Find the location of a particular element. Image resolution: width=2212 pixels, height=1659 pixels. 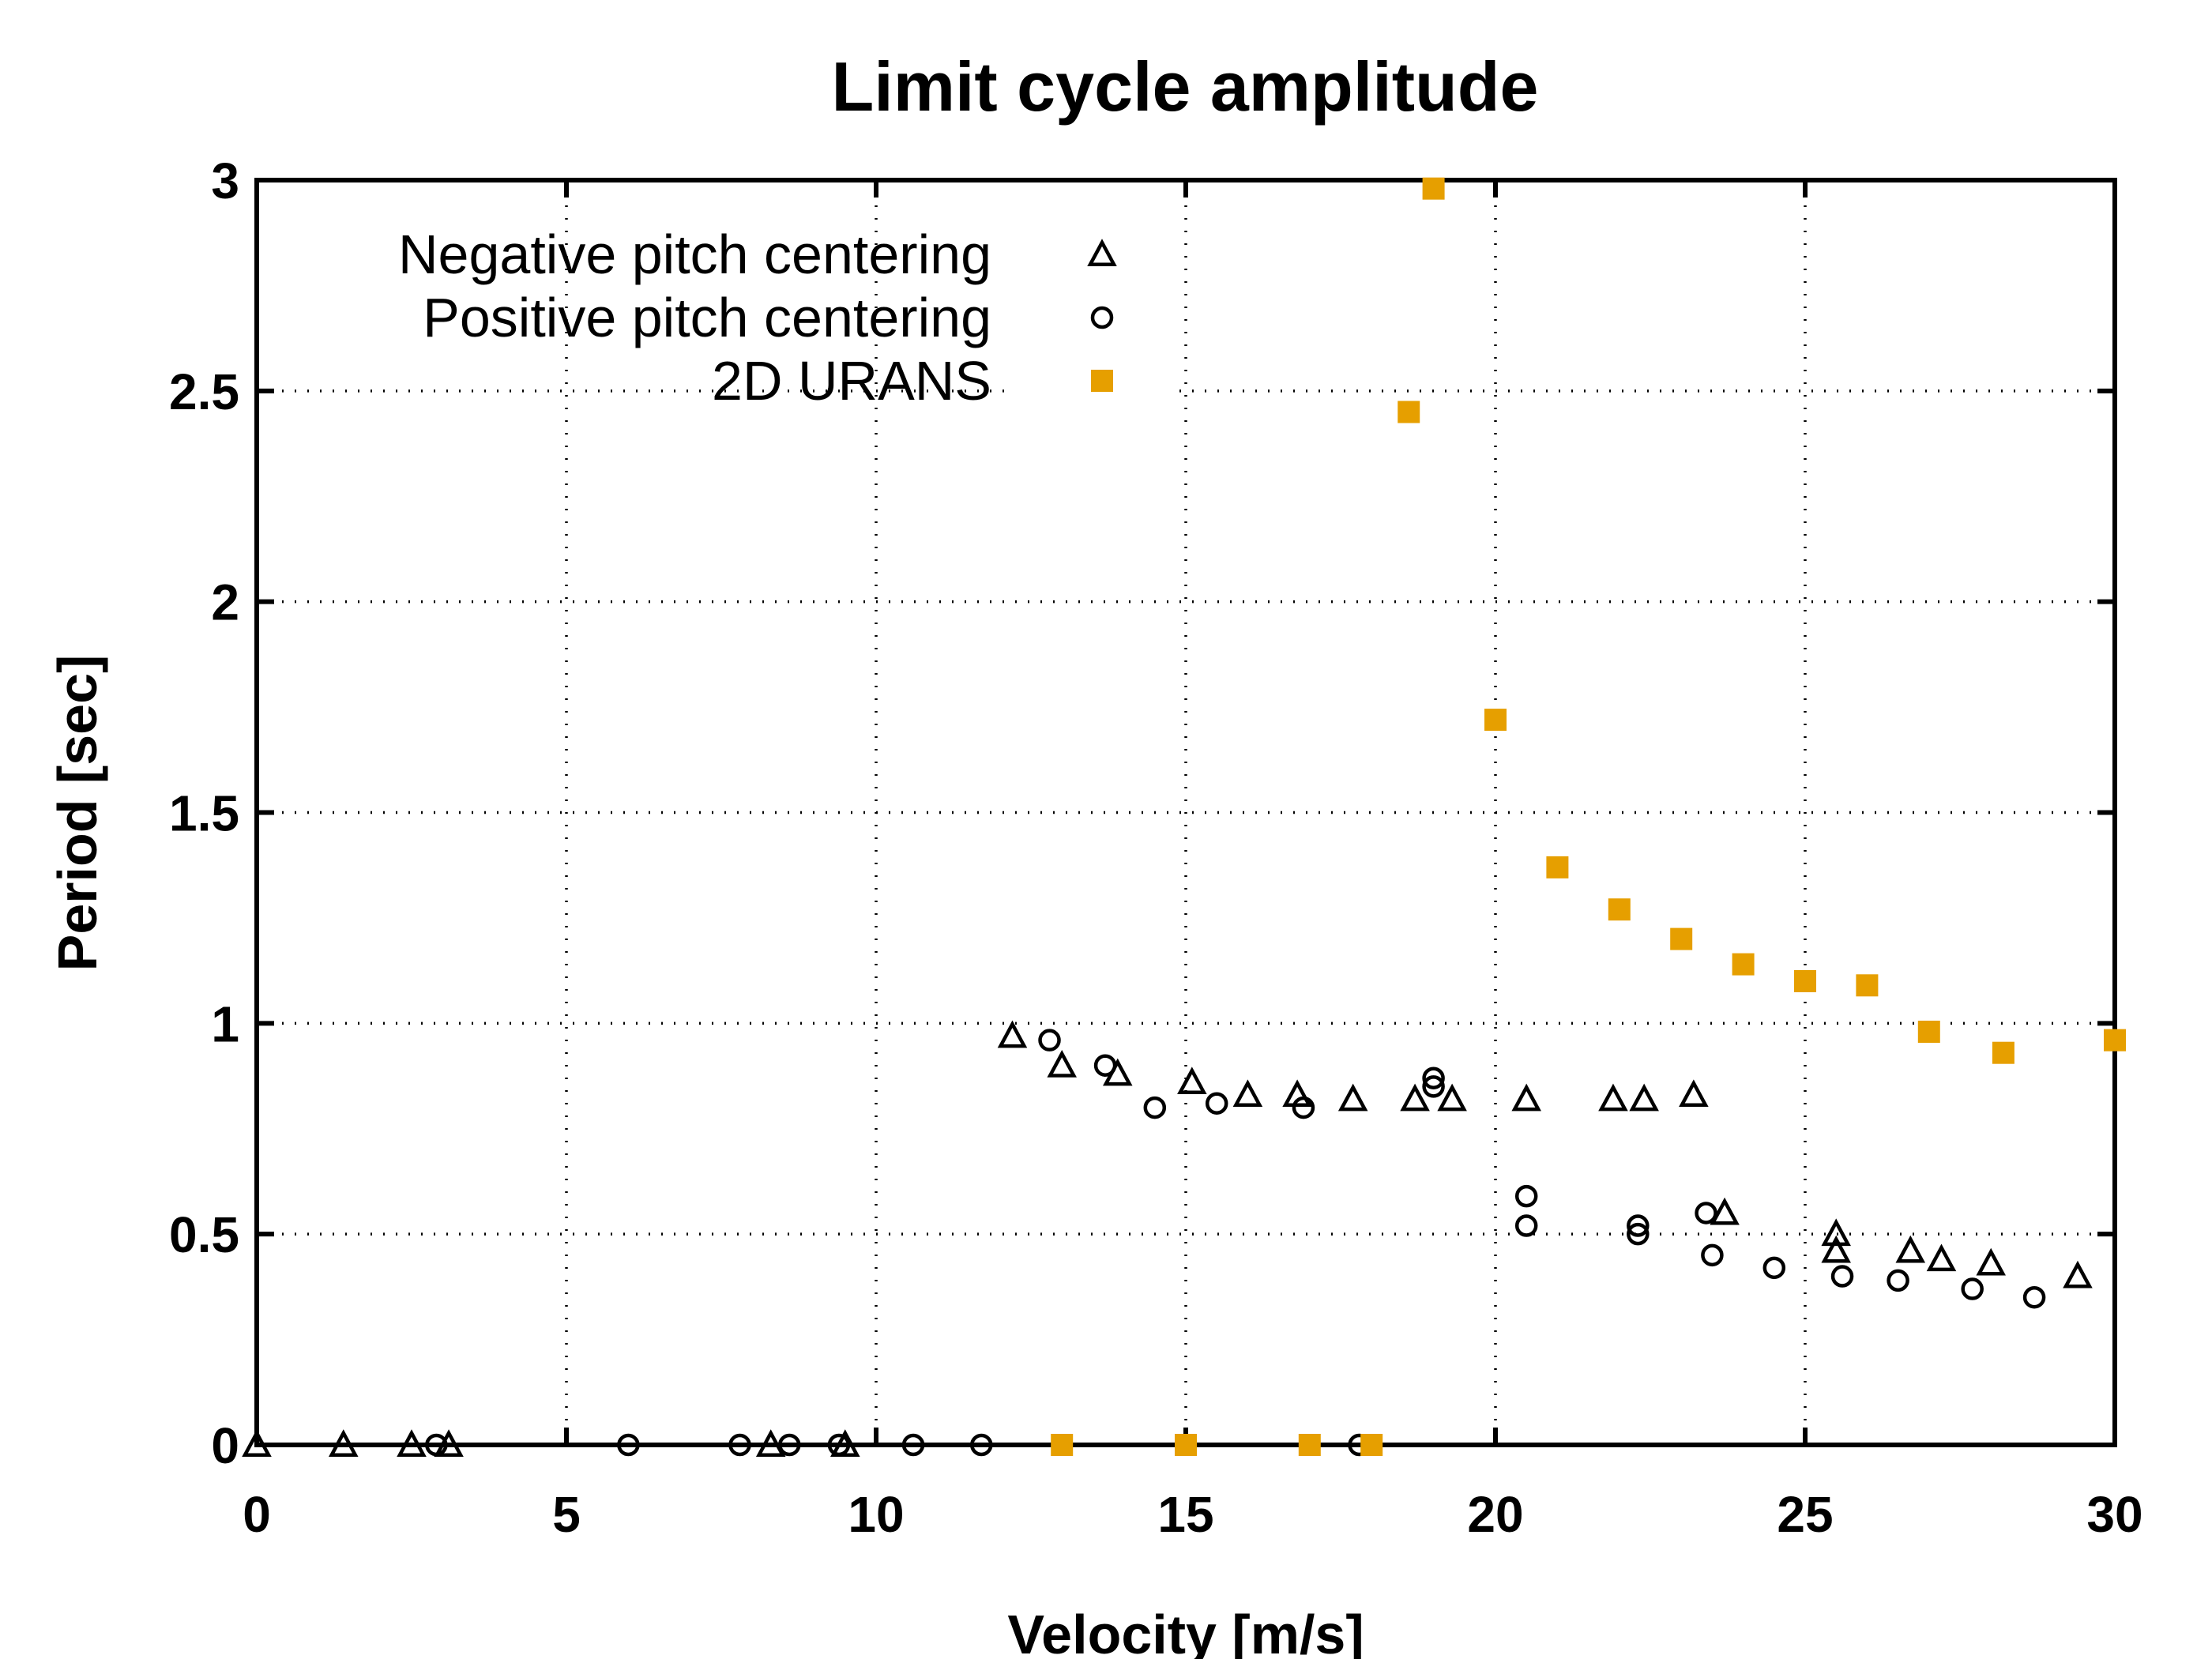

y-tick-label: 1 is located at coordinates (225, 1024).